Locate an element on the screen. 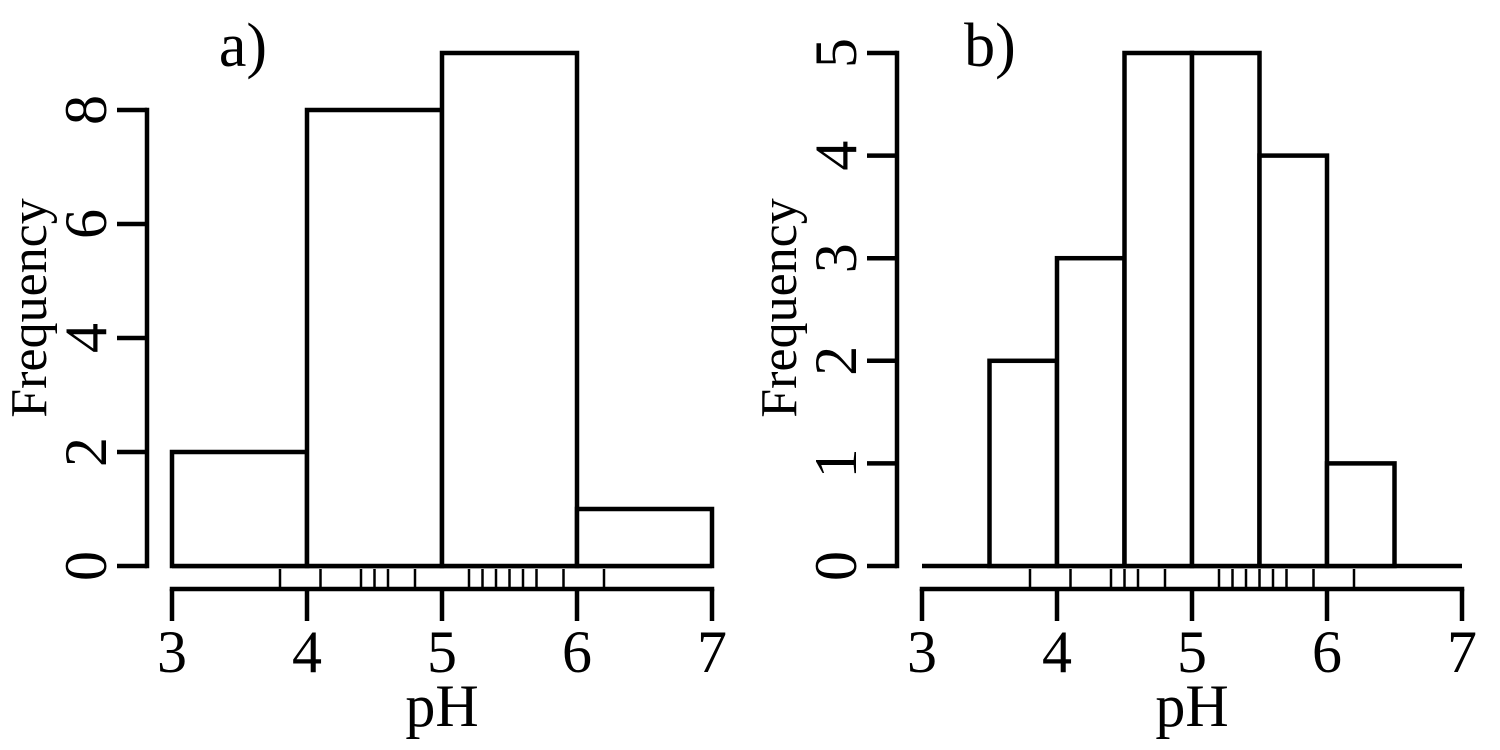 The height and width of the screenshot is (750, 1500). y-tick-label: 3 is located at coordinates (836, 258).